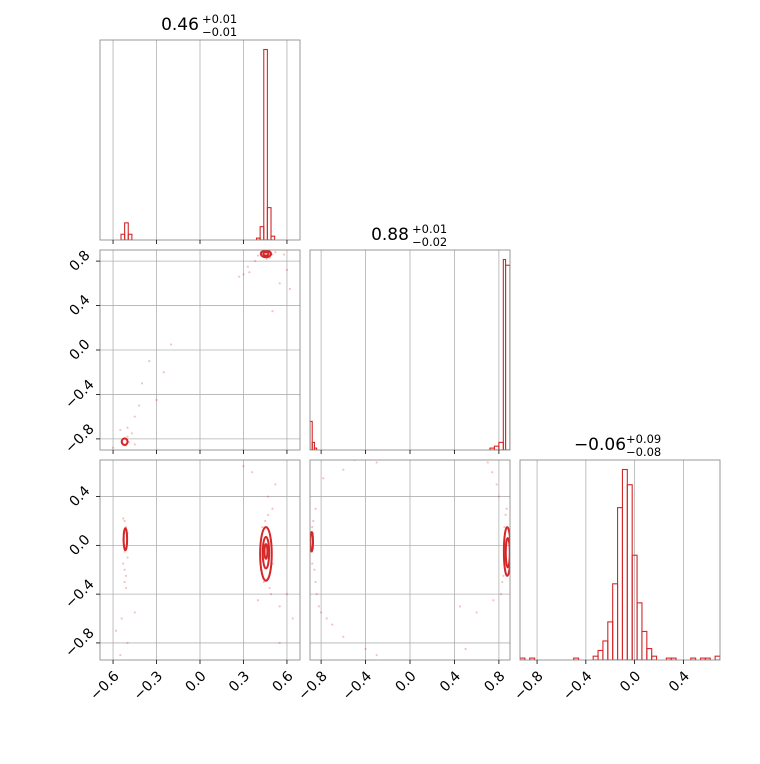  What do you see at coordinates (410, 338) in the screenshot?
I see `panel-hist-p2: 0.88 +0.01−0.02` at bounding box center [410, 338].